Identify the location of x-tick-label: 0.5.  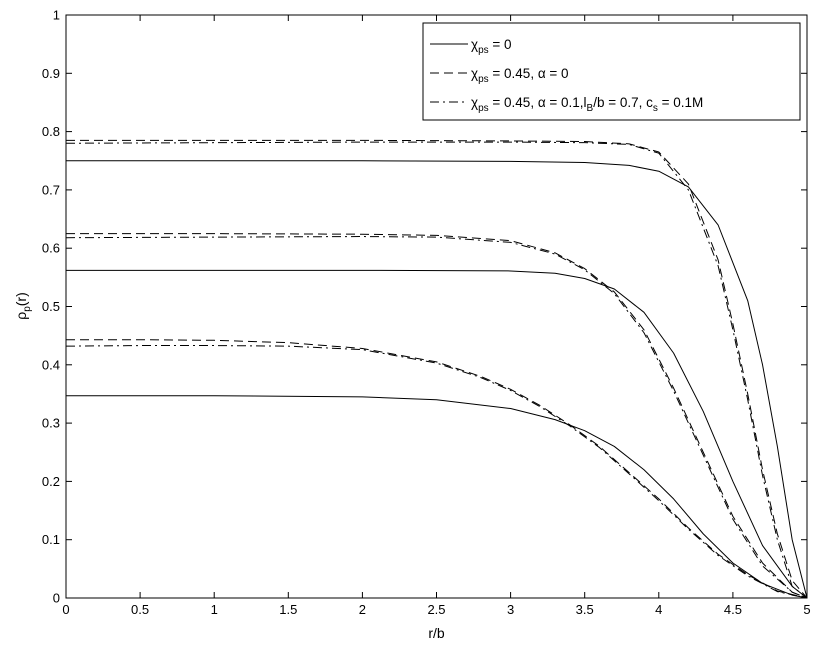
(140, 609).